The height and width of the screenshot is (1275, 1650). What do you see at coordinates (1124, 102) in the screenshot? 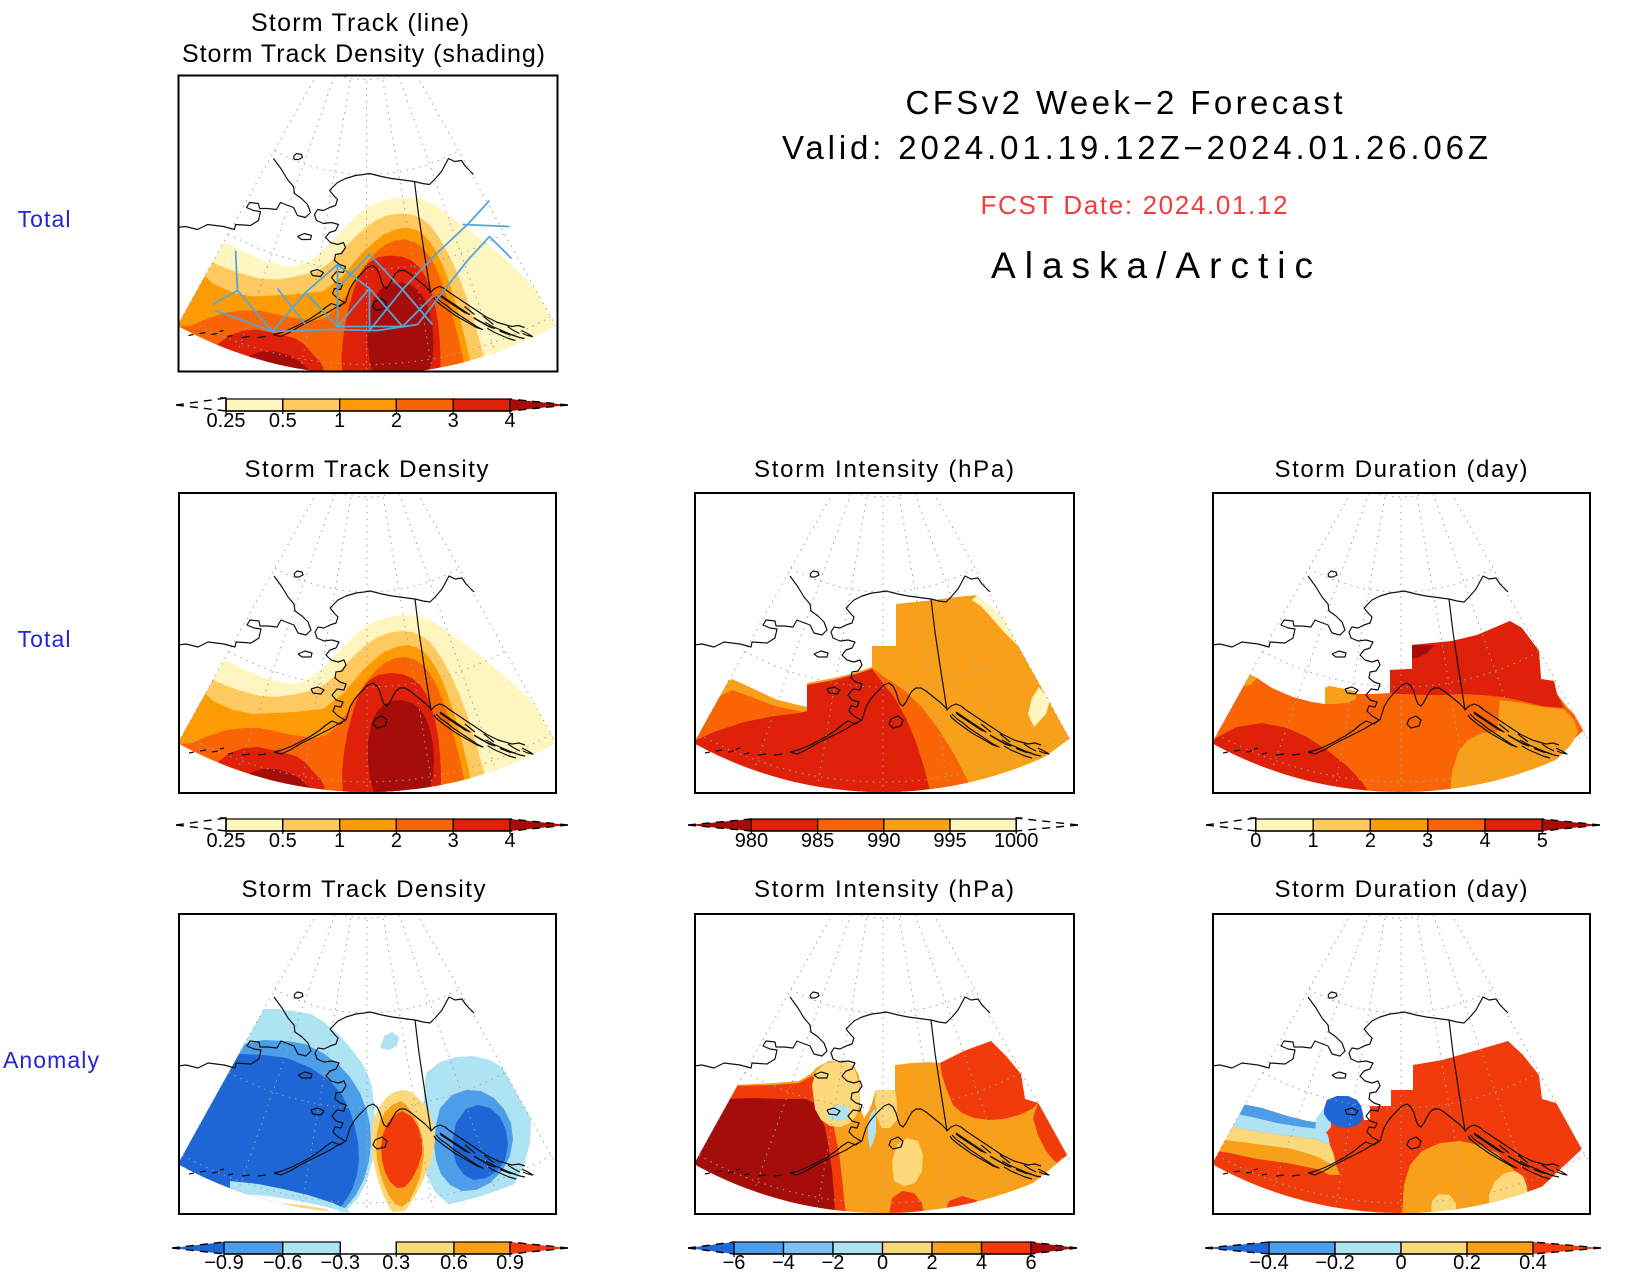
I see `svg-text: CFSv2 Week−2 Forecast` at bounding box center [1124, 102].